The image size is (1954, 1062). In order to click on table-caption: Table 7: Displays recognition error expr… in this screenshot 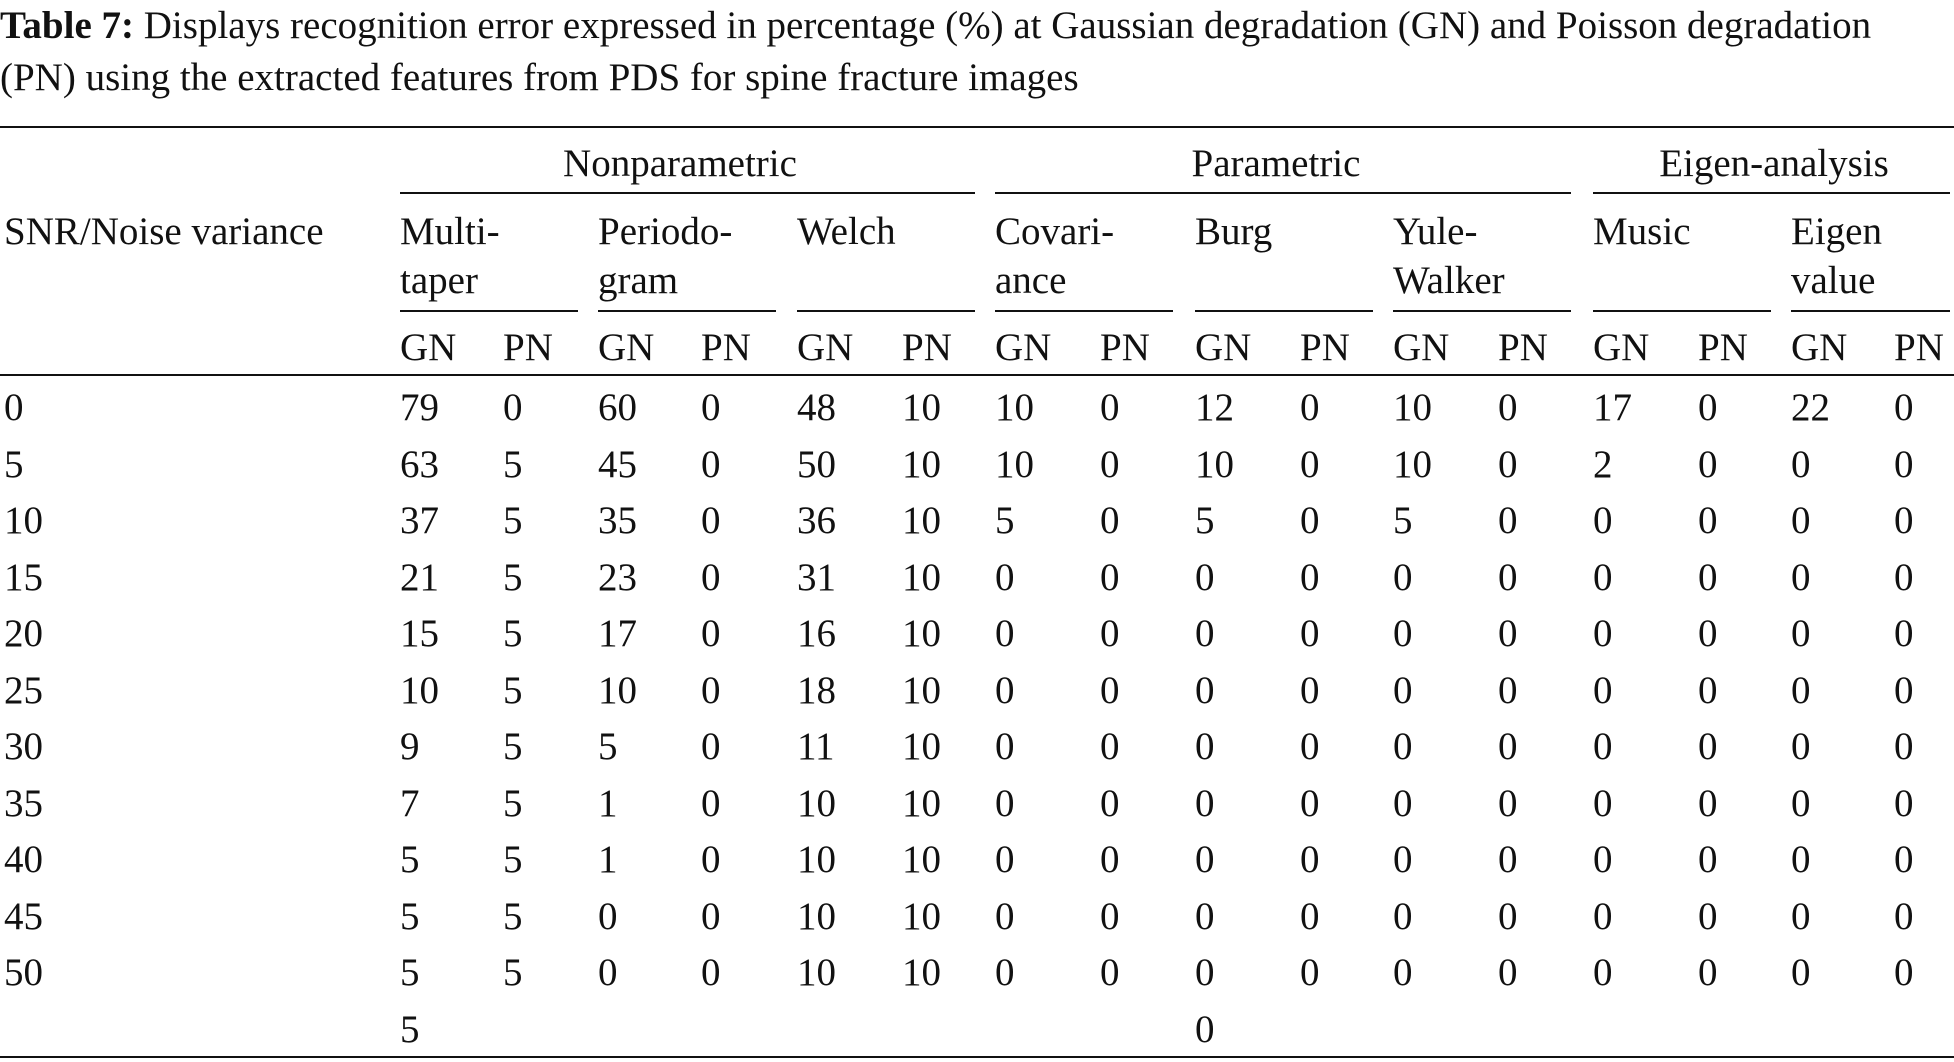, I will do `click(975, 52)`.